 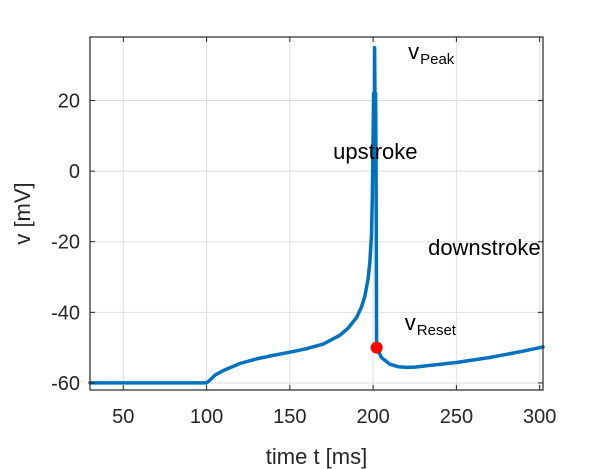 I want to click on y-tick-label: -20, so click(x=65, y=243).